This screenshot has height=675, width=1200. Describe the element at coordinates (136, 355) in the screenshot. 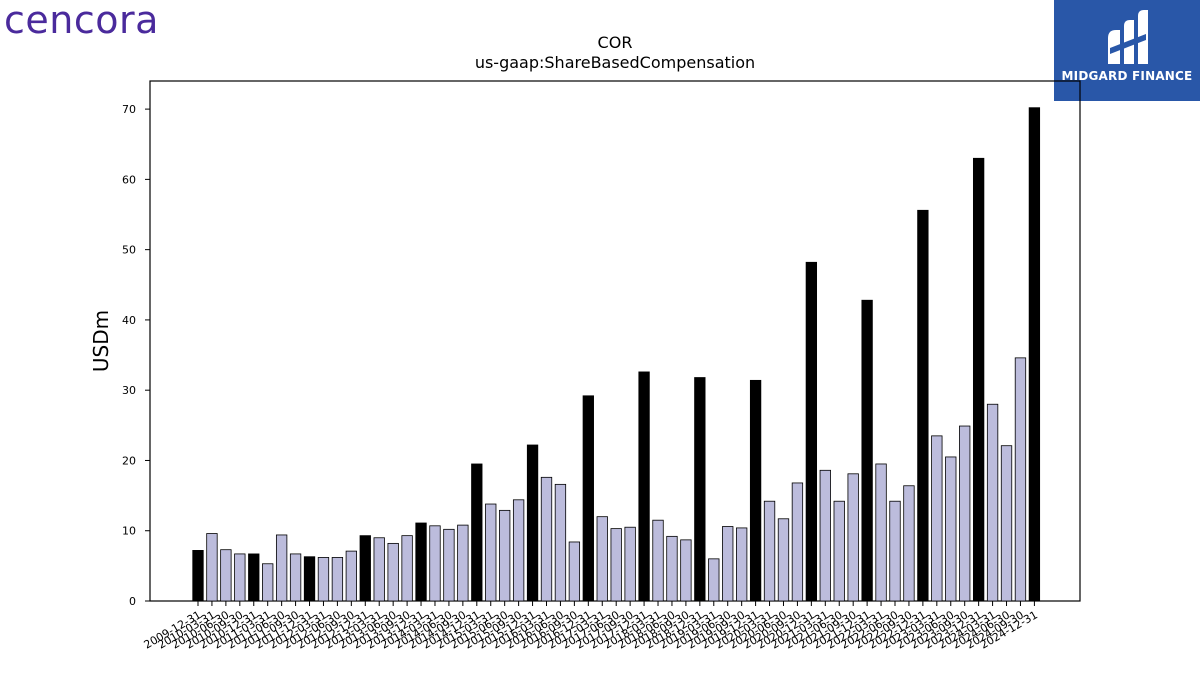

I see `y-axis: 0 10 20 30 40 50 60 70` at that location.